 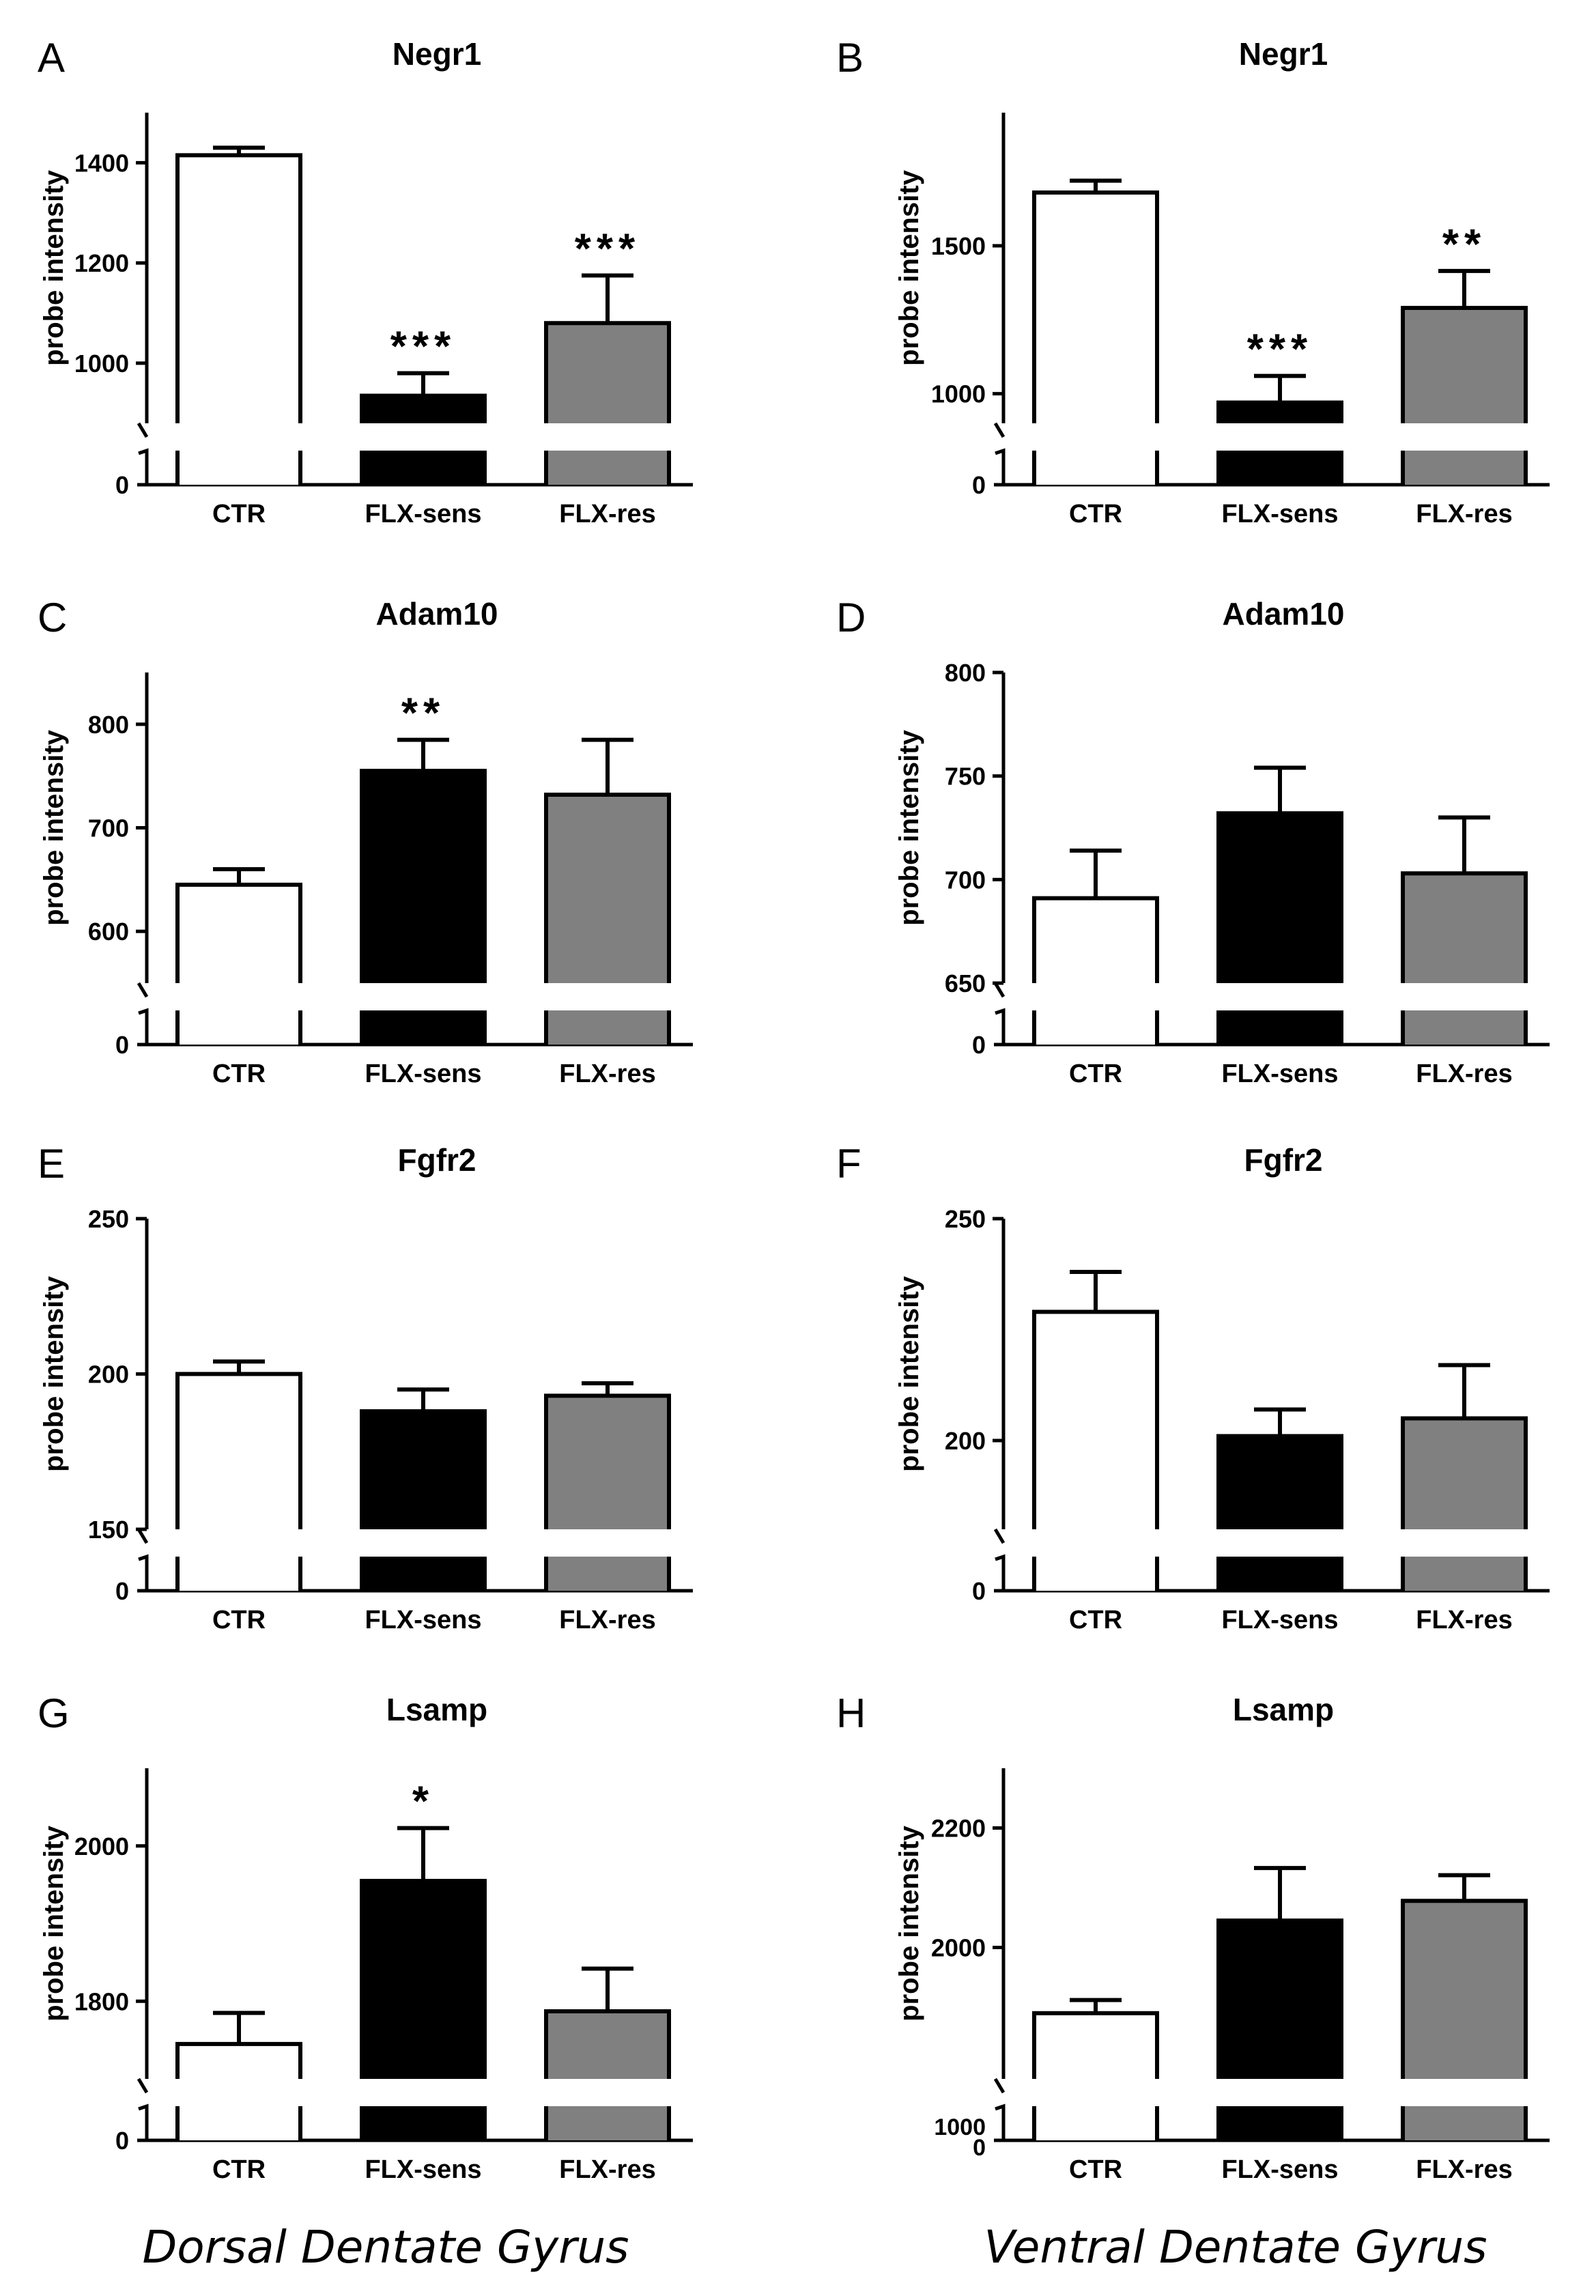 What do you see at coordinates (965, 1441) in the screenshot?
I see `y-tick-label: 200` at bounding box center [965, 1441].